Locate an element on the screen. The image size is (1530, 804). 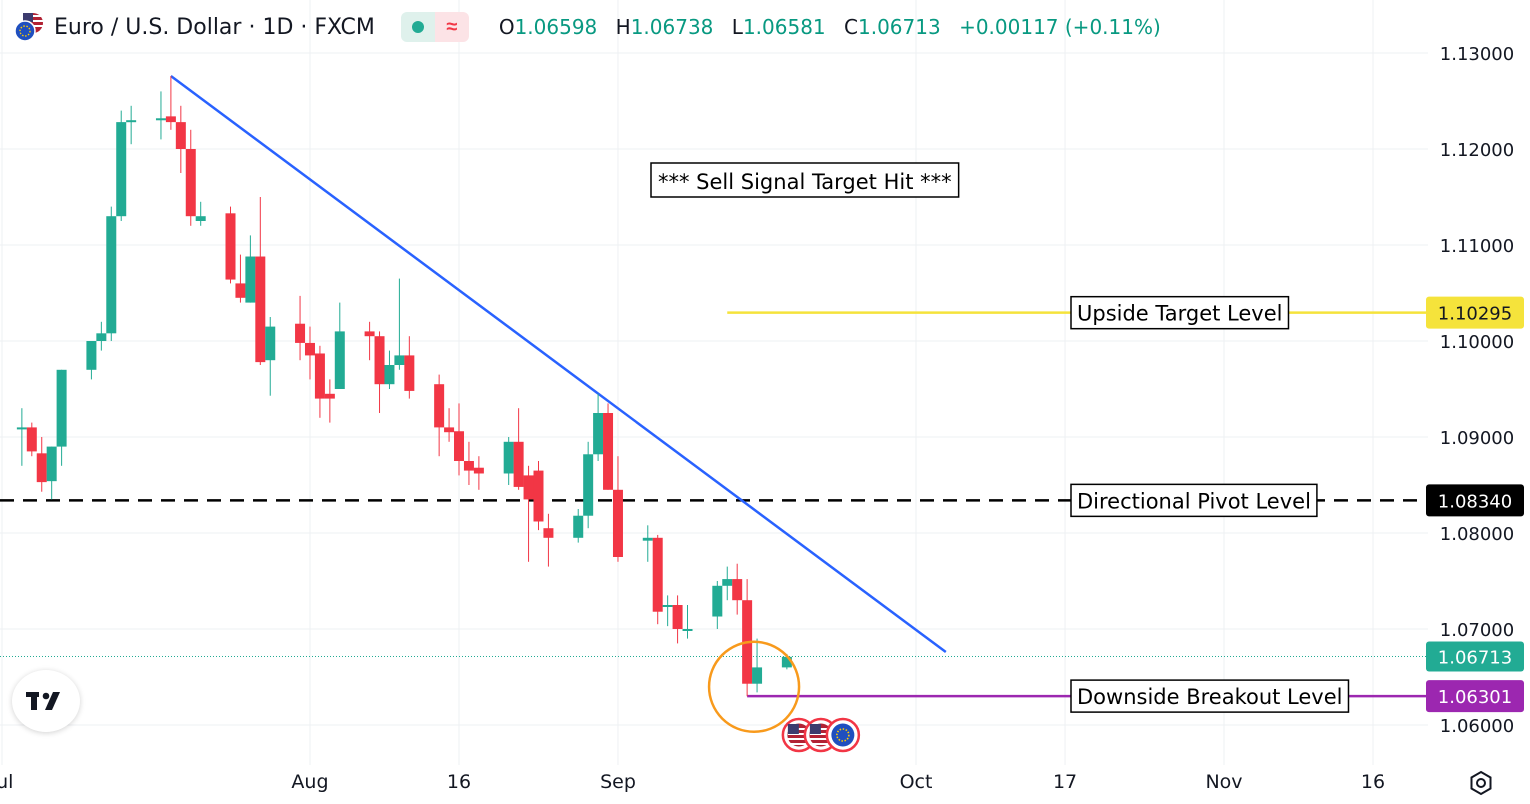
open-label: O is located at coordinates (506, 27).